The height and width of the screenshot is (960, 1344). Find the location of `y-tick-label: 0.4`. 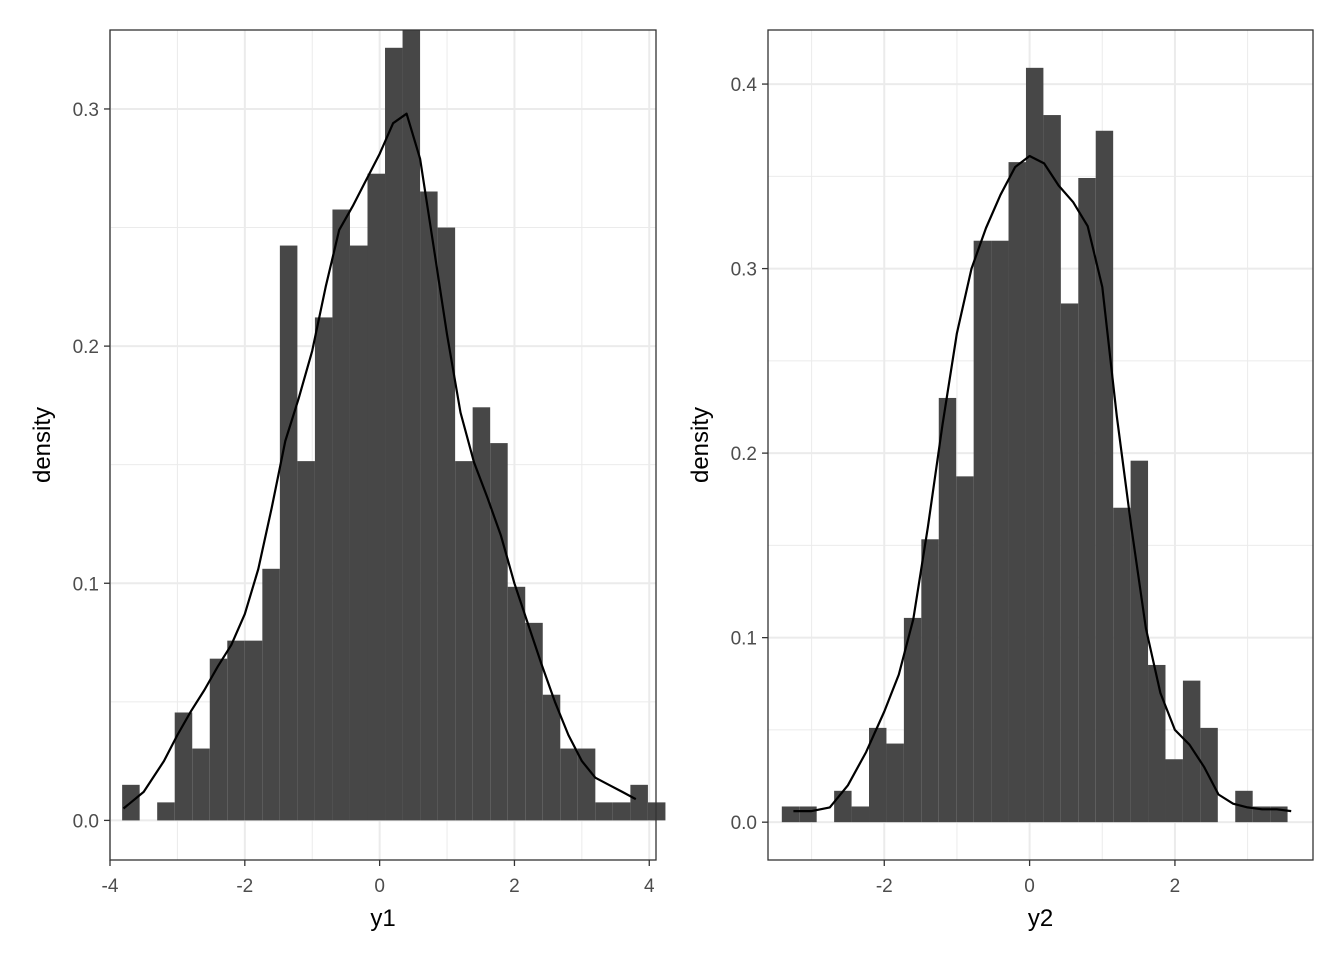

y-tick-label: 0.4 is located at coordinates (744, 85).